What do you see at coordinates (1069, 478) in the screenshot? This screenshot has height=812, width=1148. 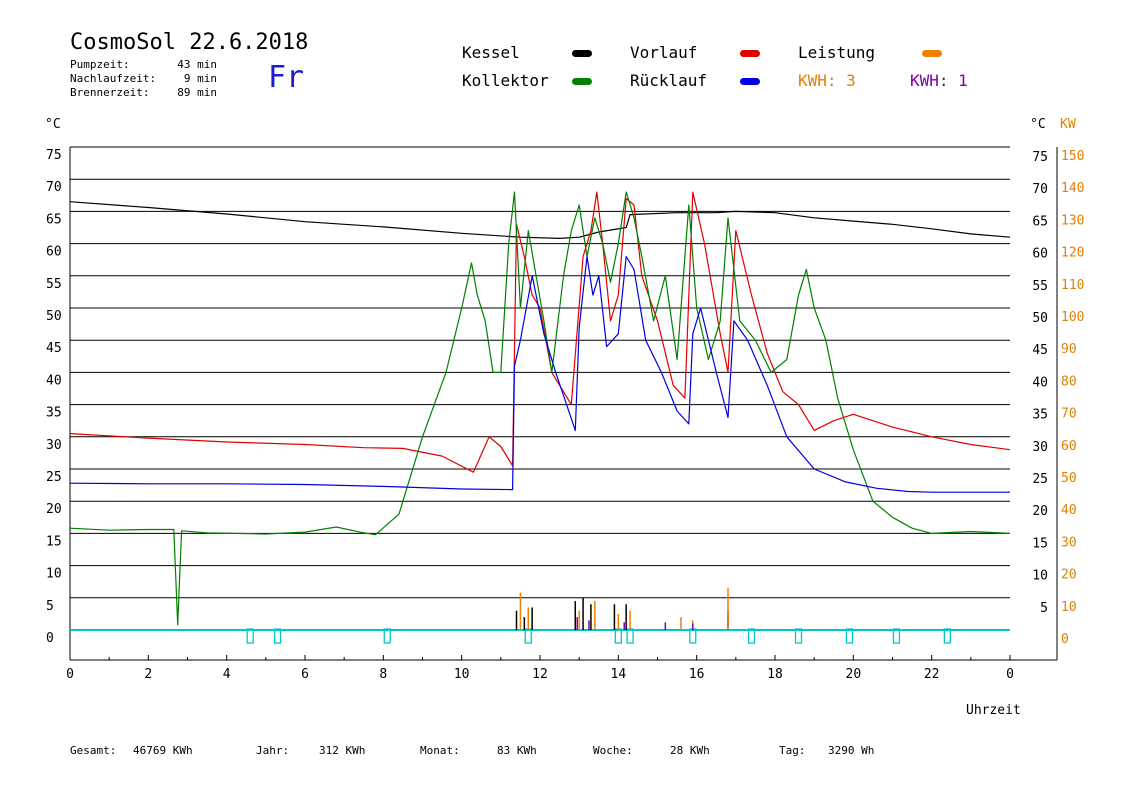 I see `y2-tick-50: 50` at bounding box center [1069, 478].